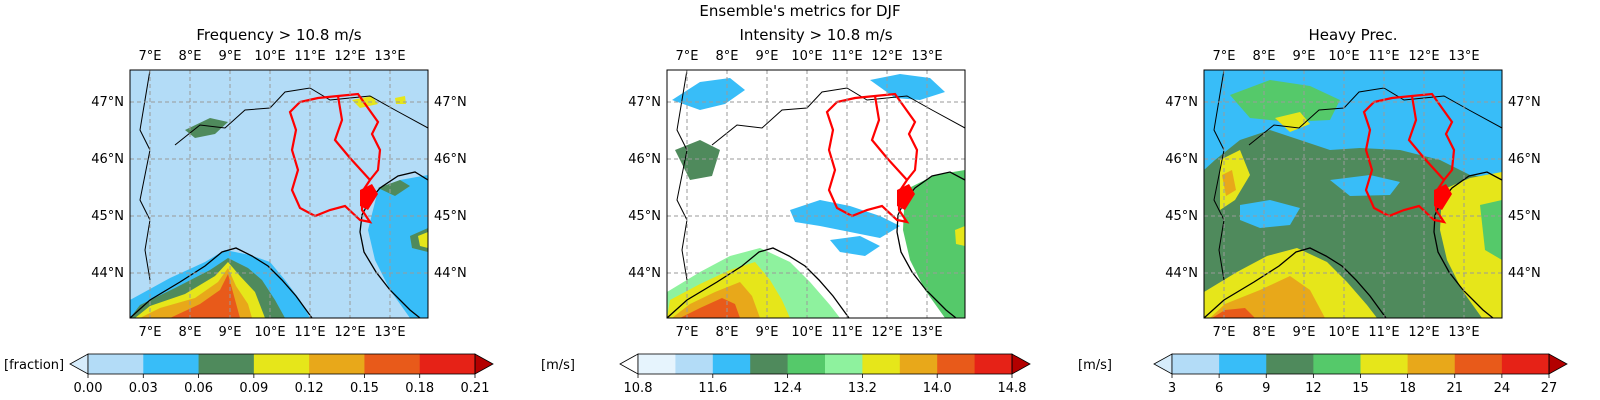  What do you see at coordinates (309, 388) in the screenshot?
I see `colorbar-tick-label: 0.12` at bounding box center [309, 388].